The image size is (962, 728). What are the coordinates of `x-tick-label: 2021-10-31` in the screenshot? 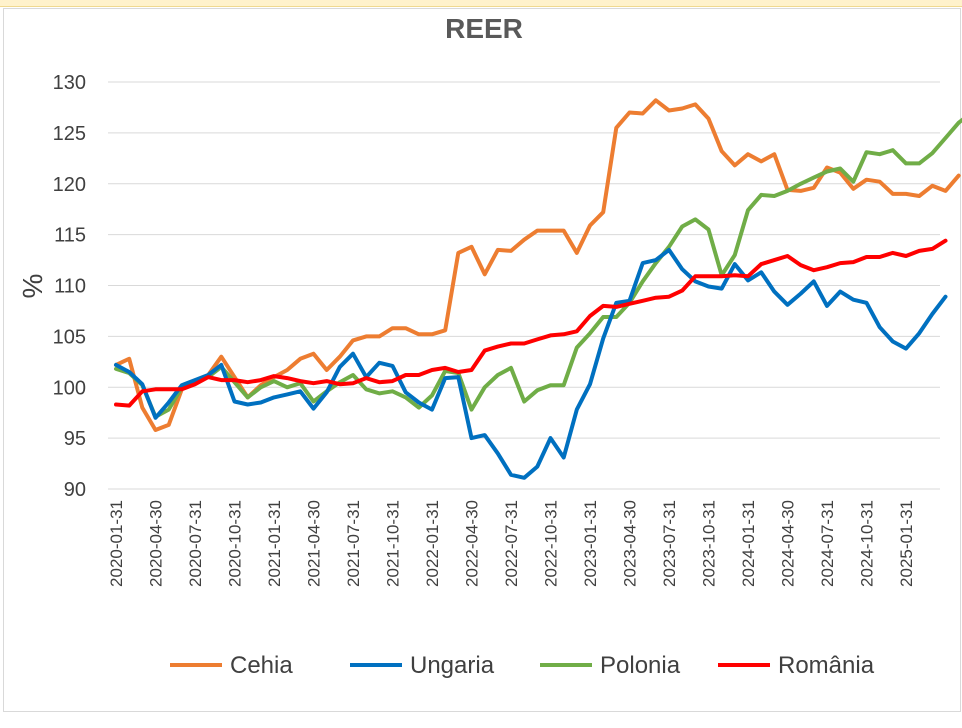 It's located at (393, 543).